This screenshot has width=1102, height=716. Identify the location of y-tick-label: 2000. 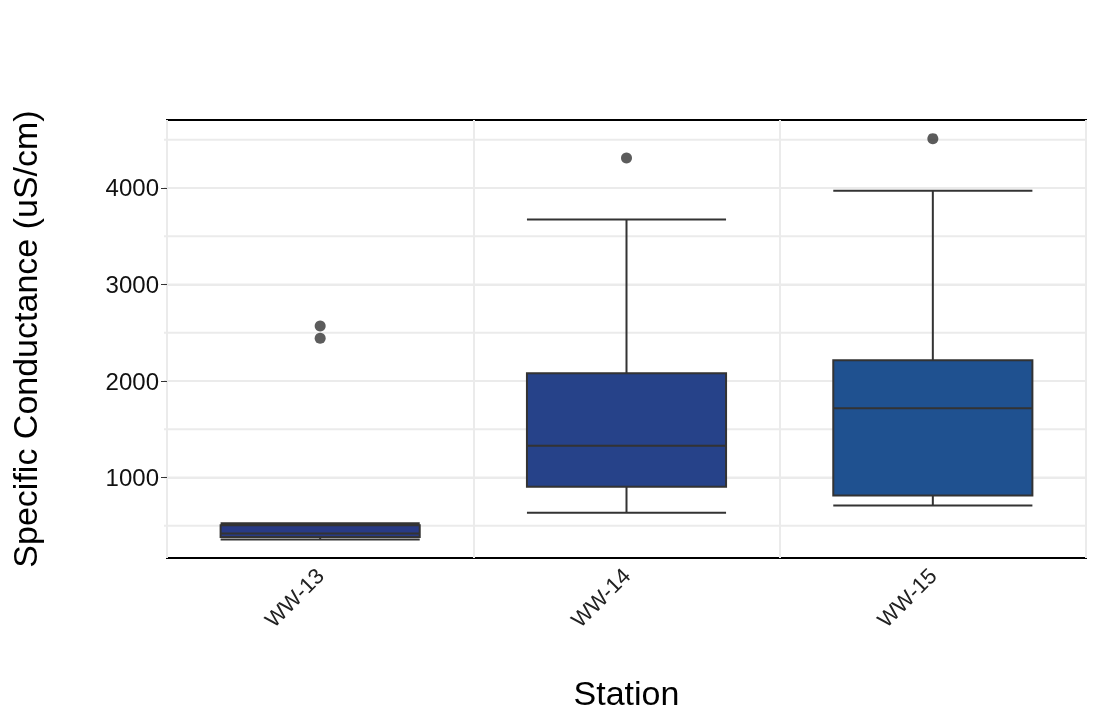
(132, 381).